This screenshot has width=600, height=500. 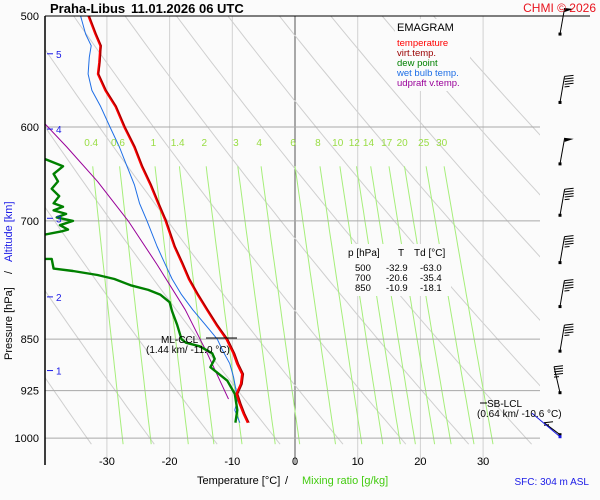 I want to click on legend-item-dew-point: dew point, so click(x=417, y=63).